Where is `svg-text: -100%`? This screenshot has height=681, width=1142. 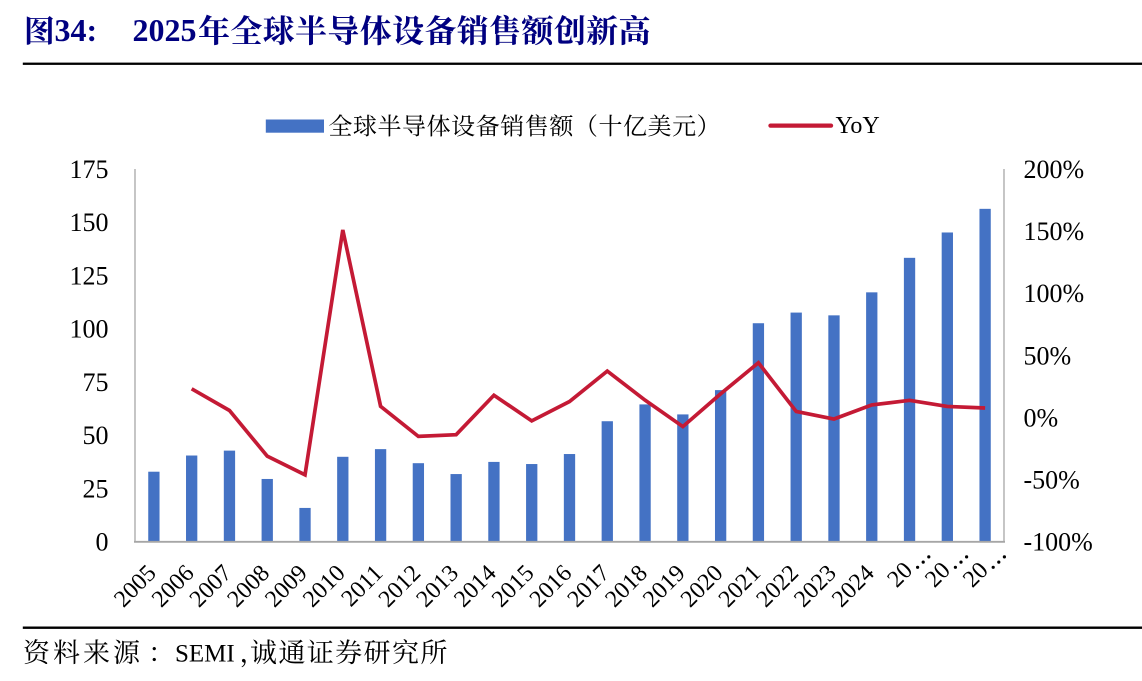 svg-text: -100% is located at coordinates (1058, 542).